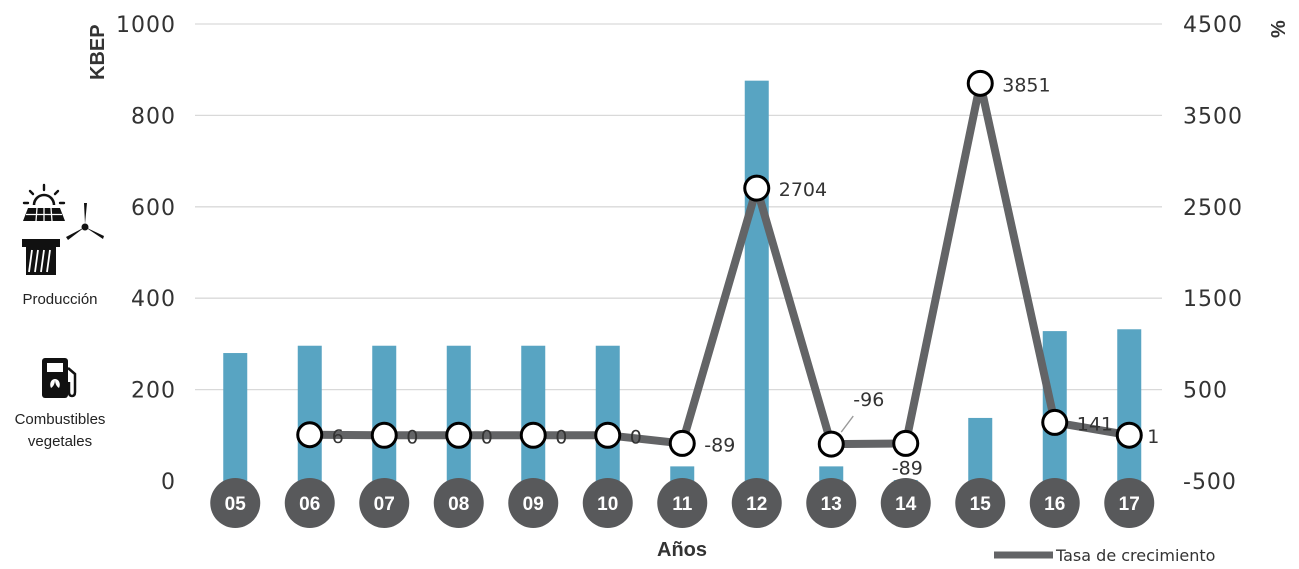  I want to click on x-tick-label: 05, so click(236, 504).